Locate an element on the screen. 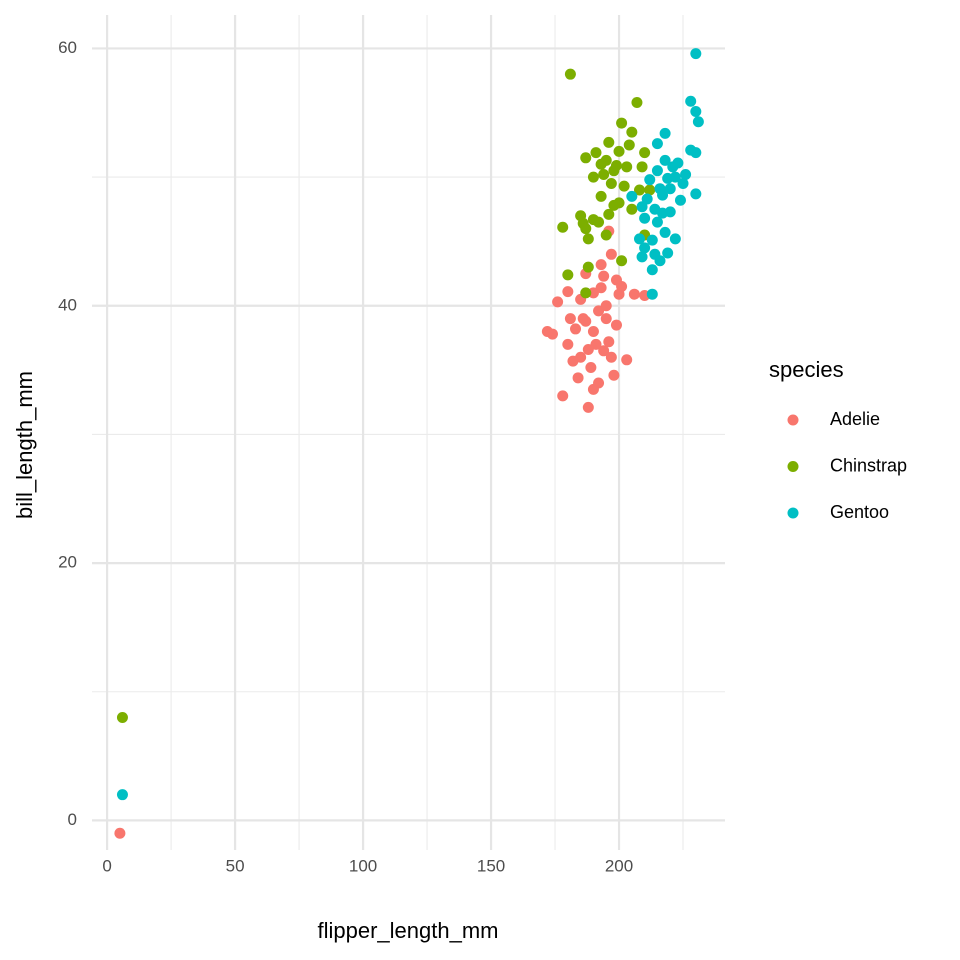 This screenshot has width=960, height=960. x-tick-label: 100 is located at coordinates (363, 865).